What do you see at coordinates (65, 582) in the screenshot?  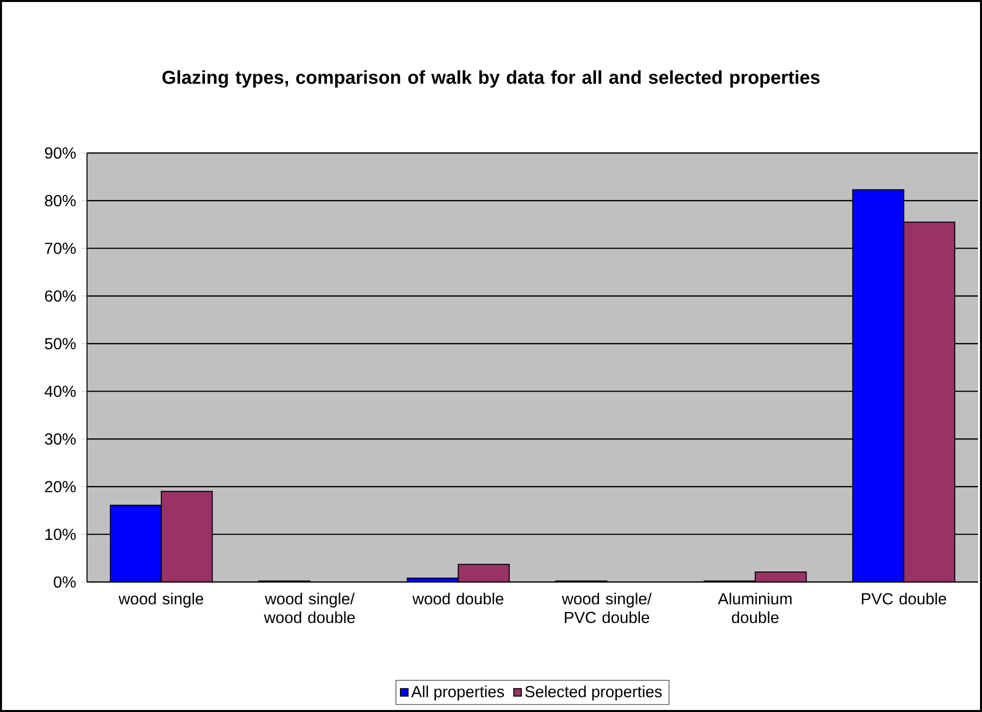 I see `y-tick-label: 0%` at bounding box center [65, 582].